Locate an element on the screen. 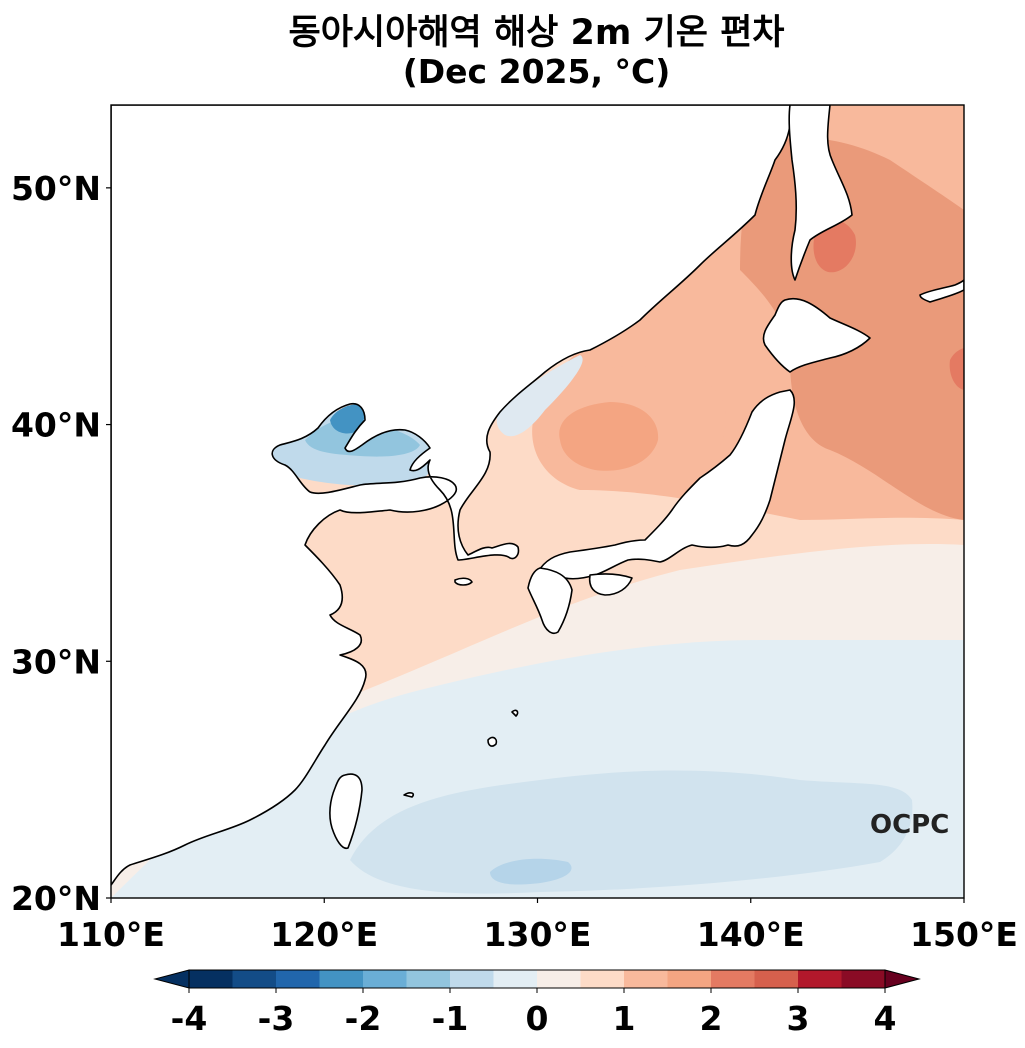  lat-tick-label: 20°N is located at coordinates (56, 898).